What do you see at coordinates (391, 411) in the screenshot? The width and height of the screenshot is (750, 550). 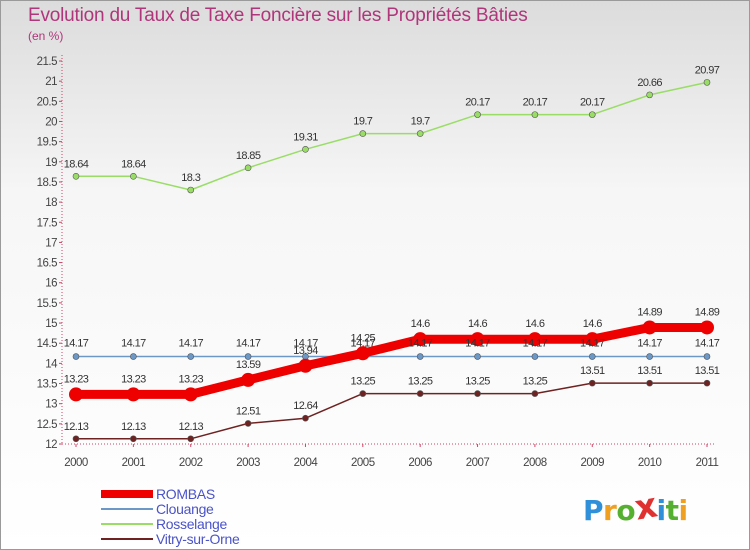 I see `series-line-vitry-sur-orne` at bounding box center [391, 411].